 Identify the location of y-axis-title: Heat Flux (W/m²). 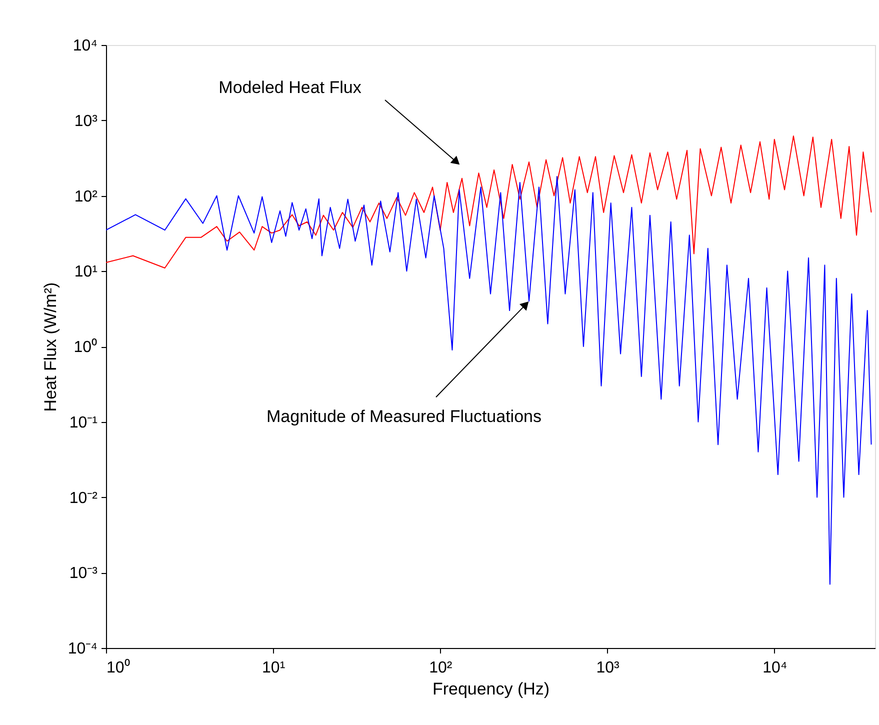
(50, 347).